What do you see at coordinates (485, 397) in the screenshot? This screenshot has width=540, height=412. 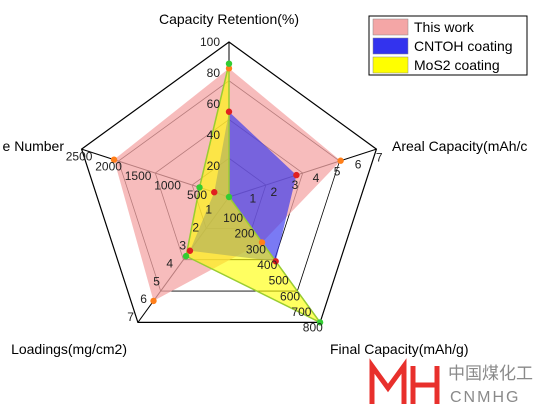 I see `watermark-latin-text: CNMHG` at bounding box center [485, 397].